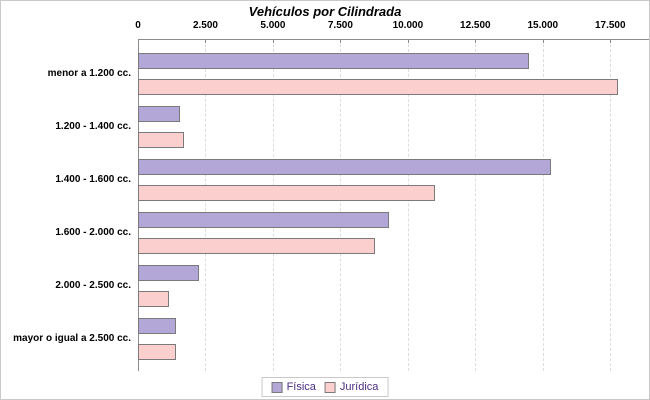 This screenshot has width=650, height=400. I want to click on x-tick-label: 10.000, so click(408, 25).